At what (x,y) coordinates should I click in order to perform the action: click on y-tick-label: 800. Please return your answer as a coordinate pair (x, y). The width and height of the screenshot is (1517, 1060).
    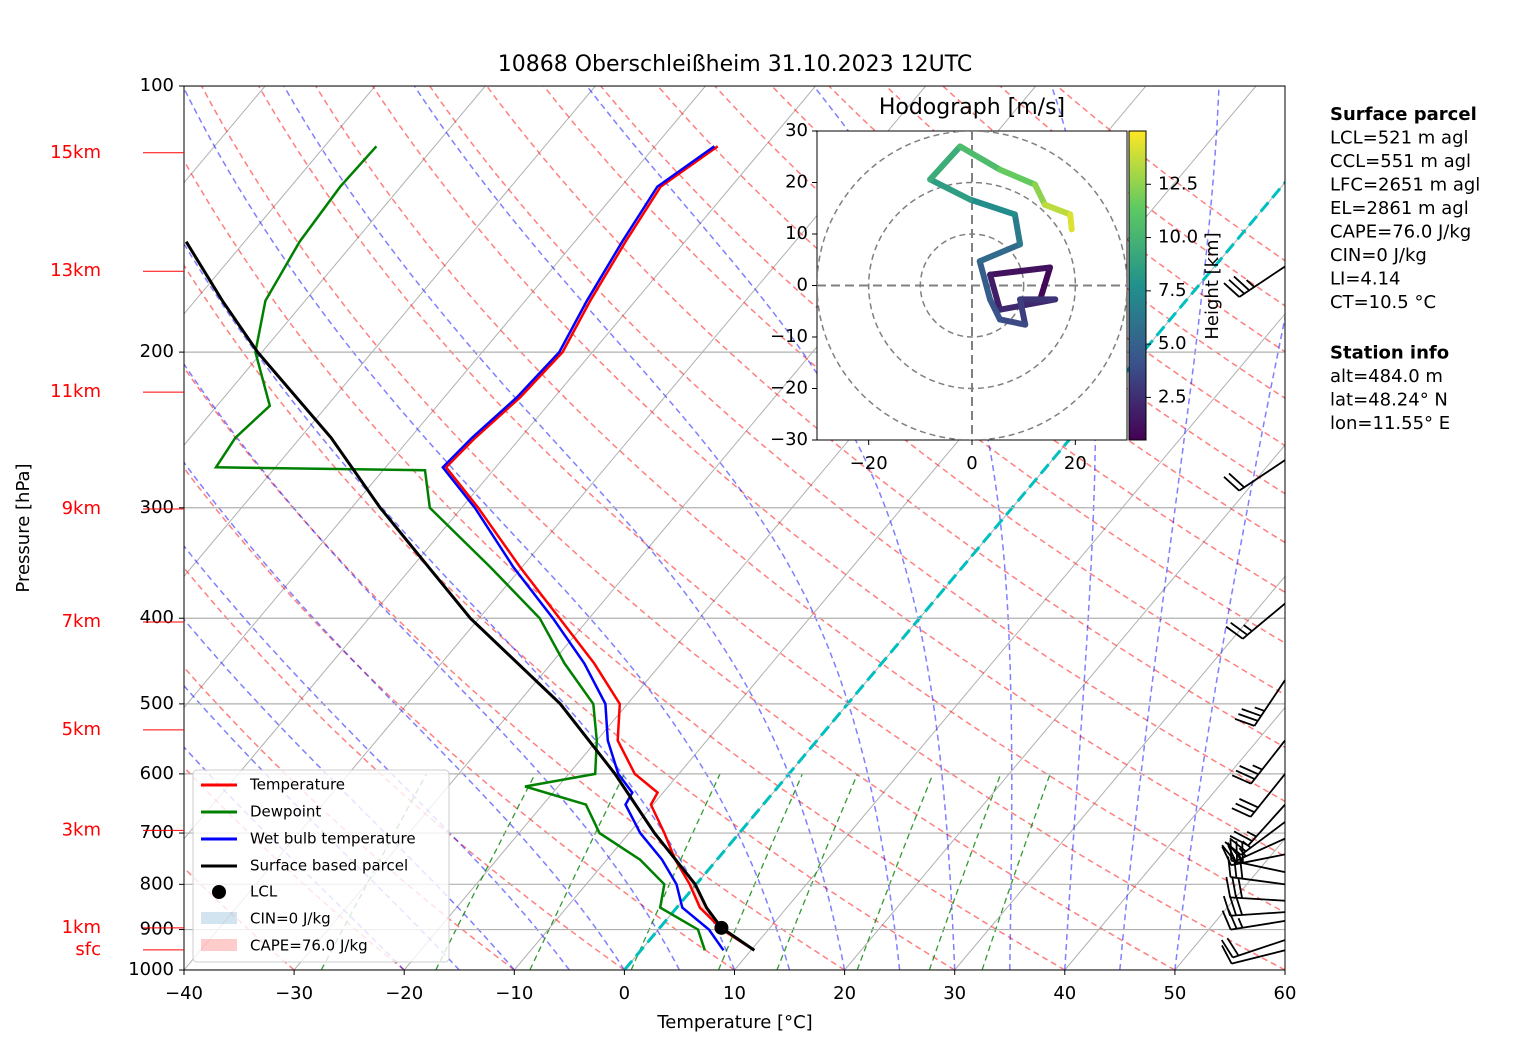
    Looking at the image, I should click on (157, 883).